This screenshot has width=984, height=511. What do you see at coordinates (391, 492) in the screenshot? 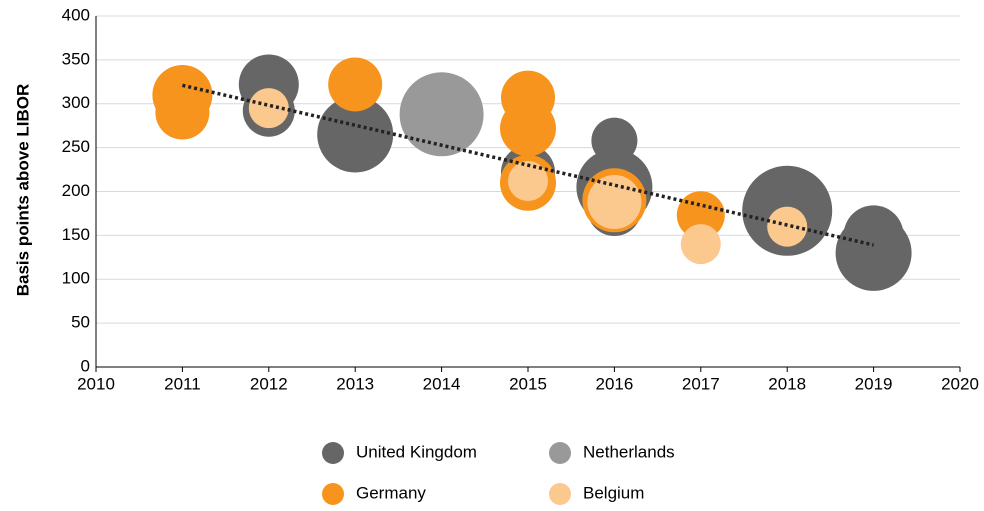
I see `legend-label: Germany` at bounding box center [391, 492].